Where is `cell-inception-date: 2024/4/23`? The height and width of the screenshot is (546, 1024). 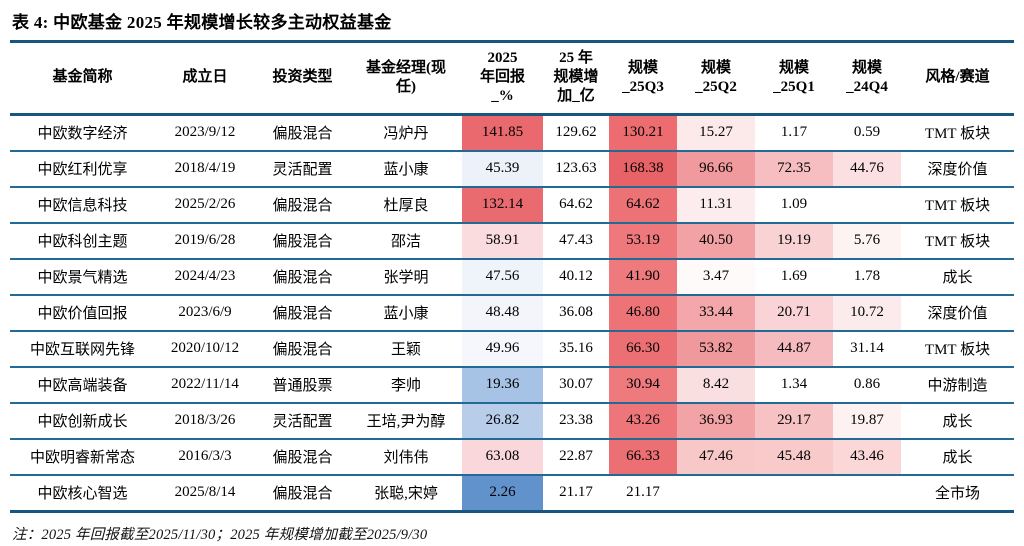 cell-inception-date: 2024/4/23 is located at coordinates (205, 277).